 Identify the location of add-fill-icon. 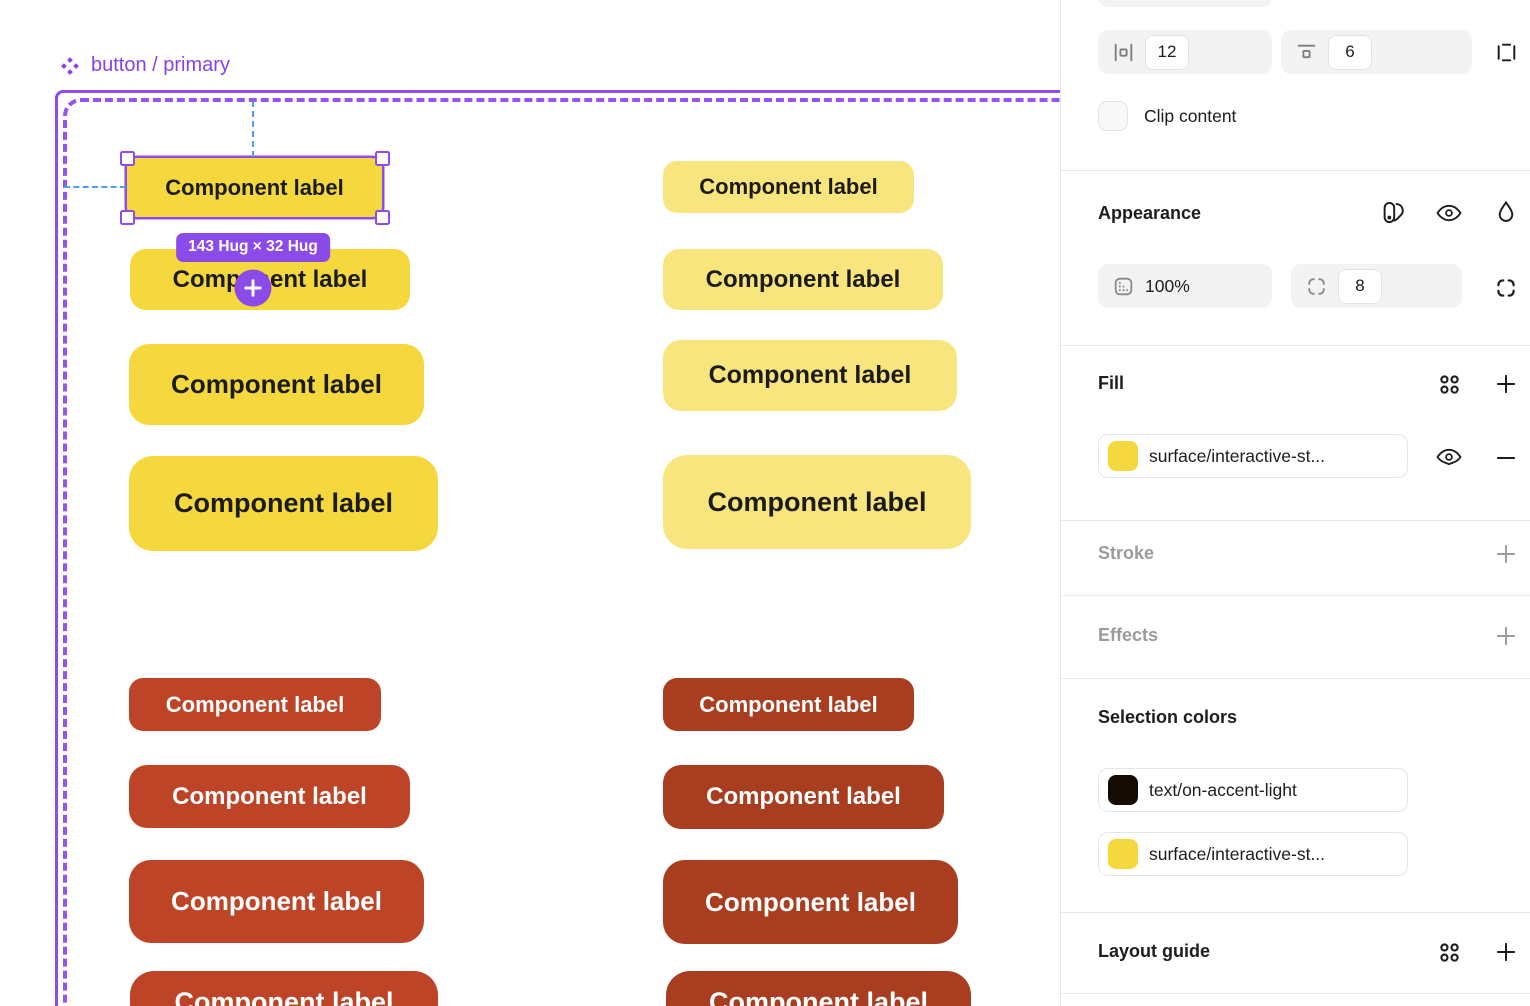
(1506, 384).